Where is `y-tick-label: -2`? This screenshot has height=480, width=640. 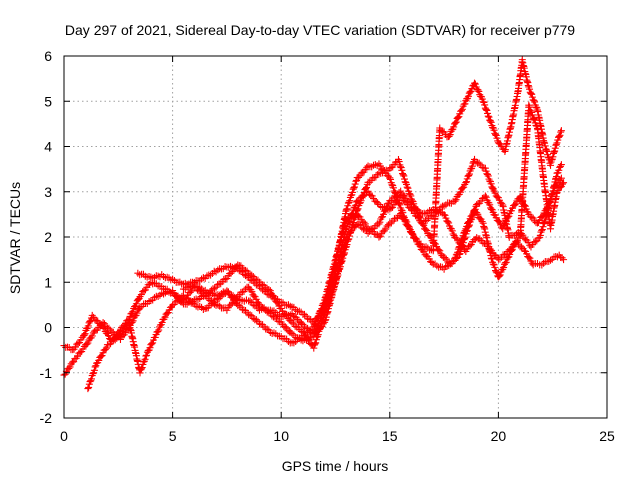 y-tick-label: -2 is located at coordinates (46, 418).